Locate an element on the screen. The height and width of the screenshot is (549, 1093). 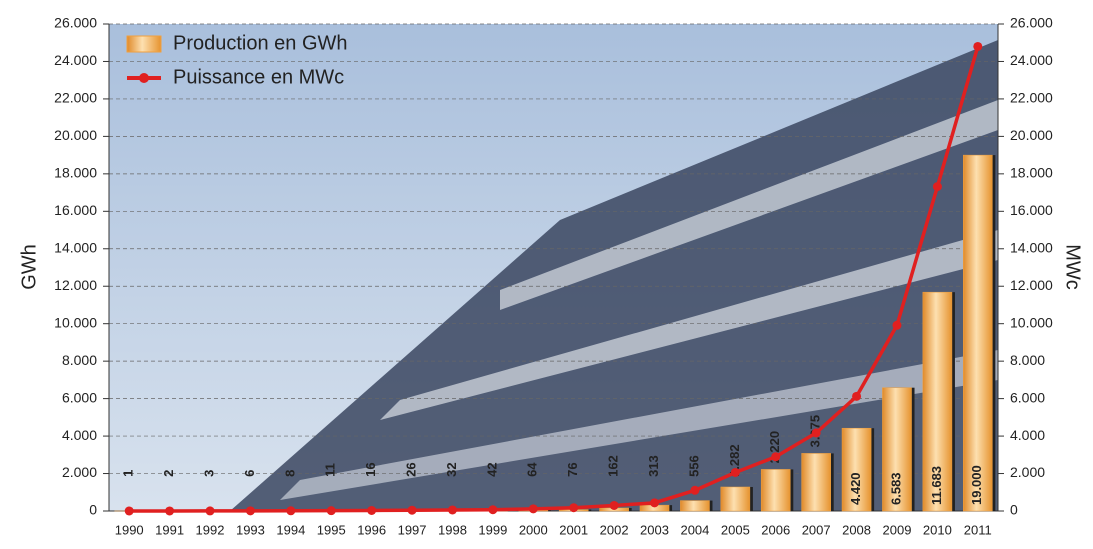
x-tick-label: 1990 is located at coordinates (129, 529).